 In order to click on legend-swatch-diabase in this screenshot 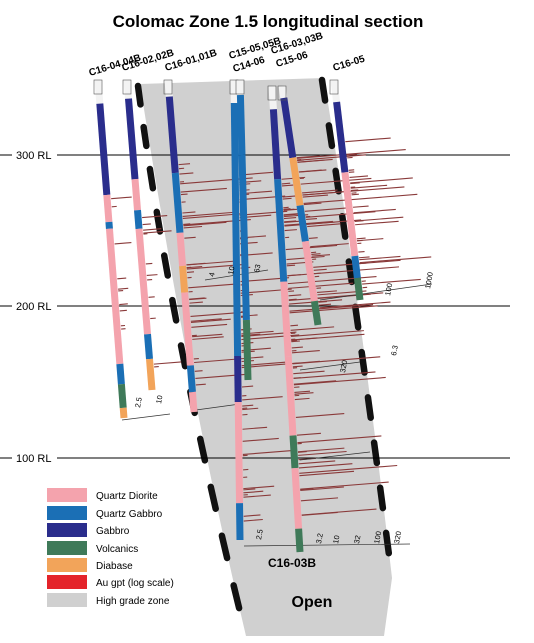, I will do `click(67, 565)`.